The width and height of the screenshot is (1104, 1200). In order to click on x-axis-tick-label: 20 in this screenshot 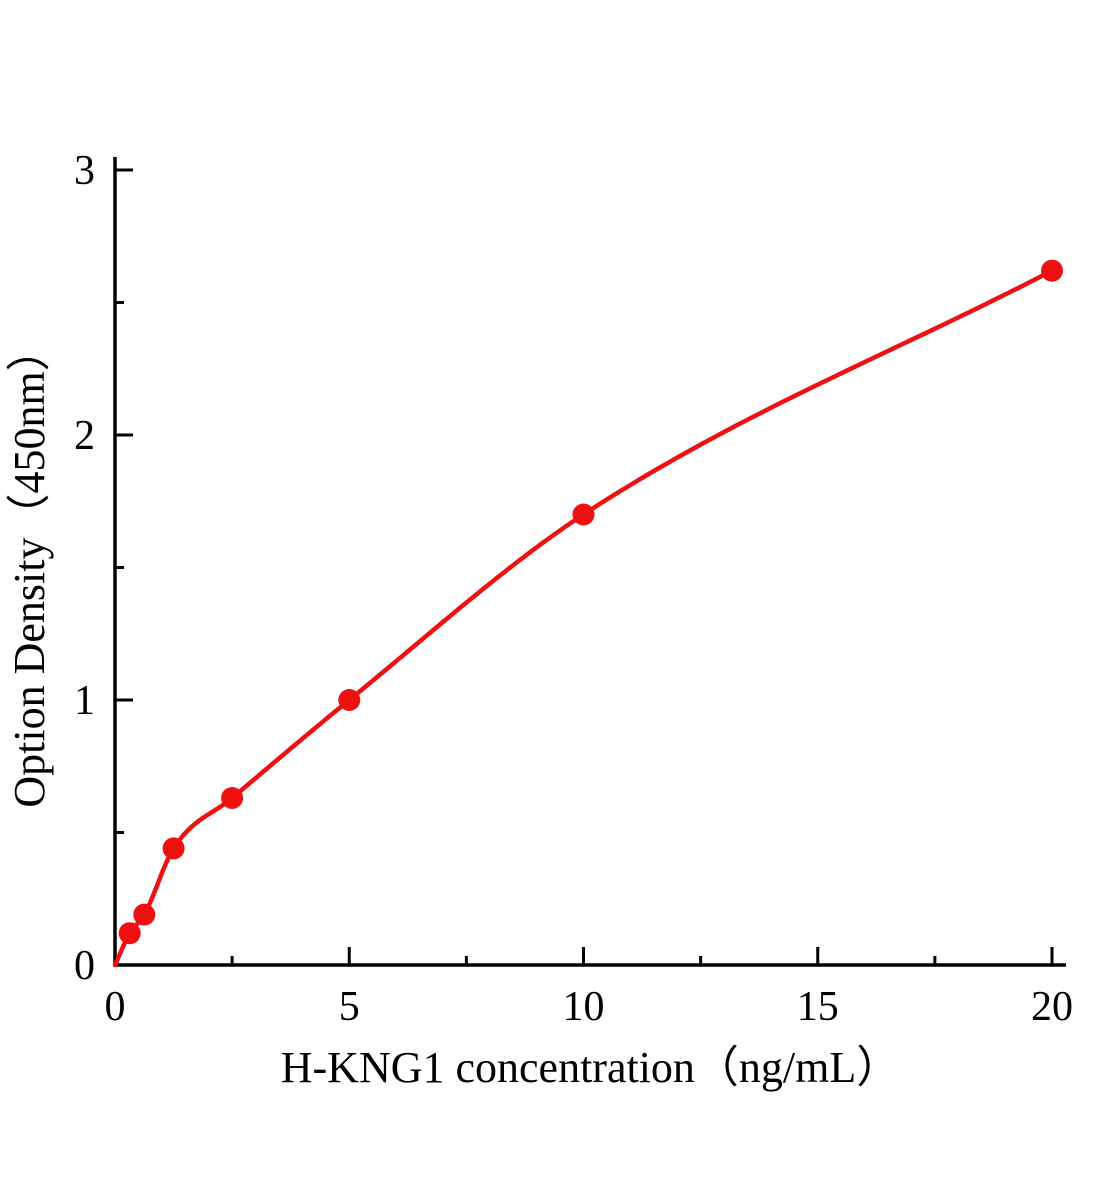, I will do `click(1052, 1007)`.